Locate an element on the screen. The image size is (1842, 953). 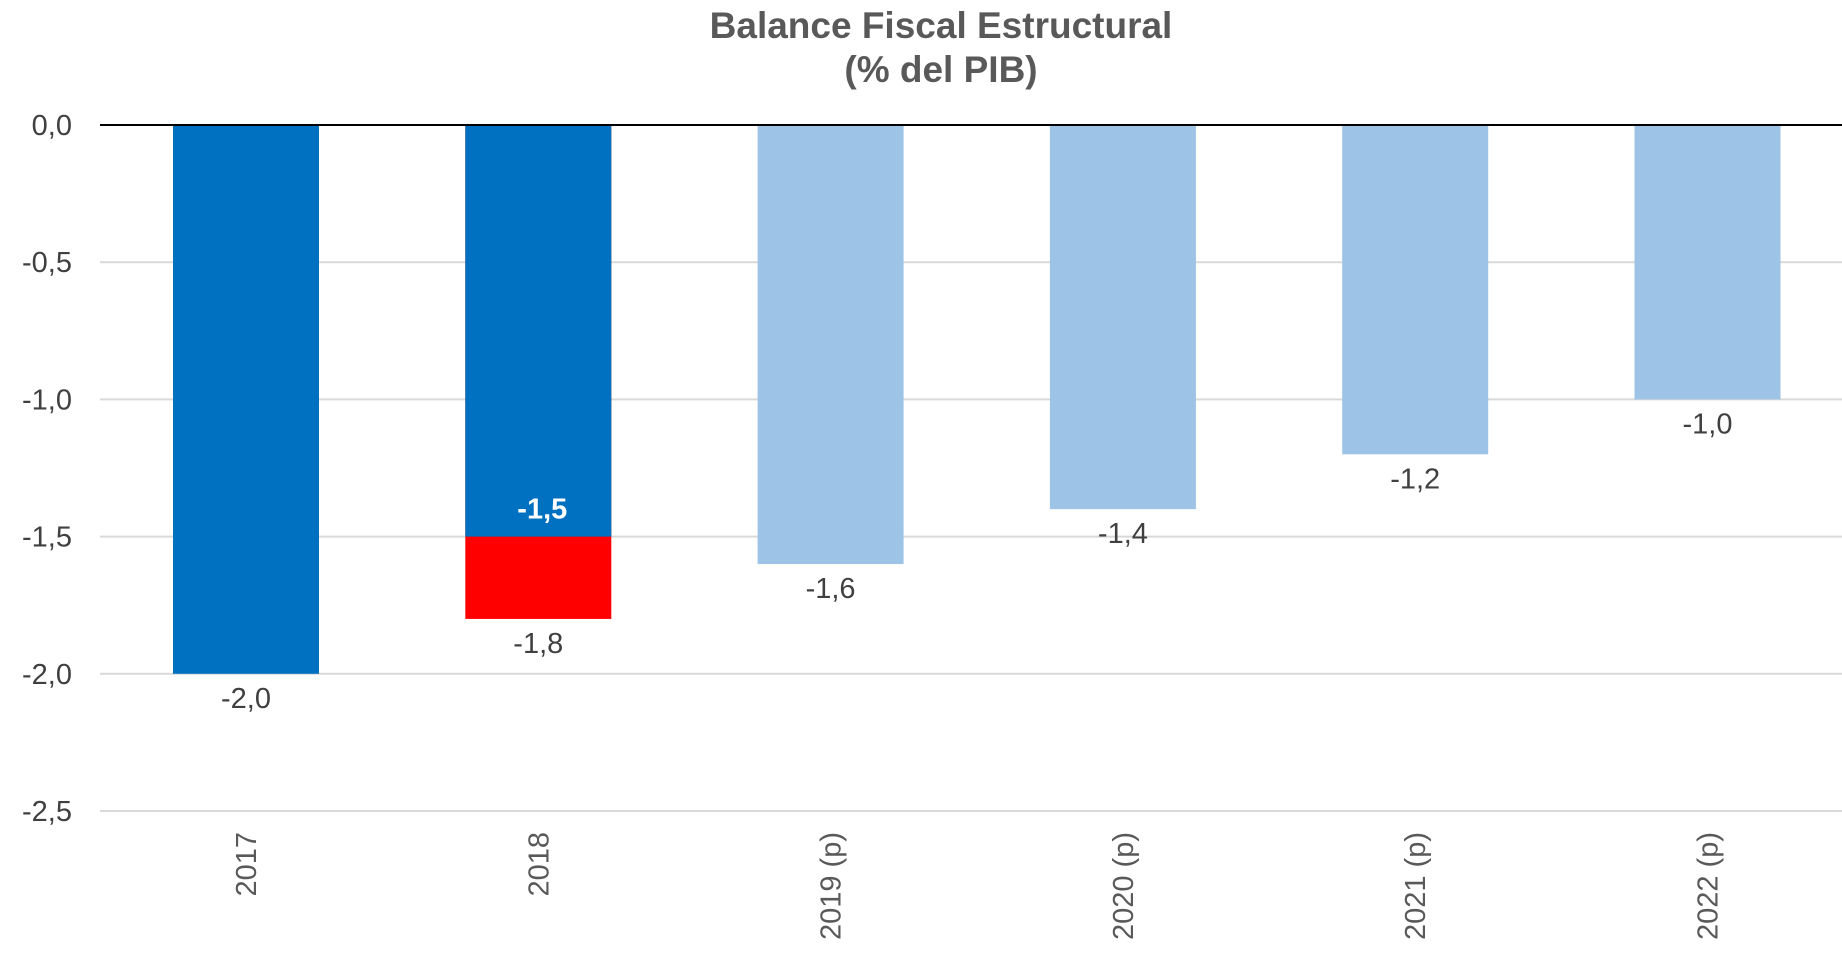
y-tick-label: -0,5 is located at coordinates (47, 263).